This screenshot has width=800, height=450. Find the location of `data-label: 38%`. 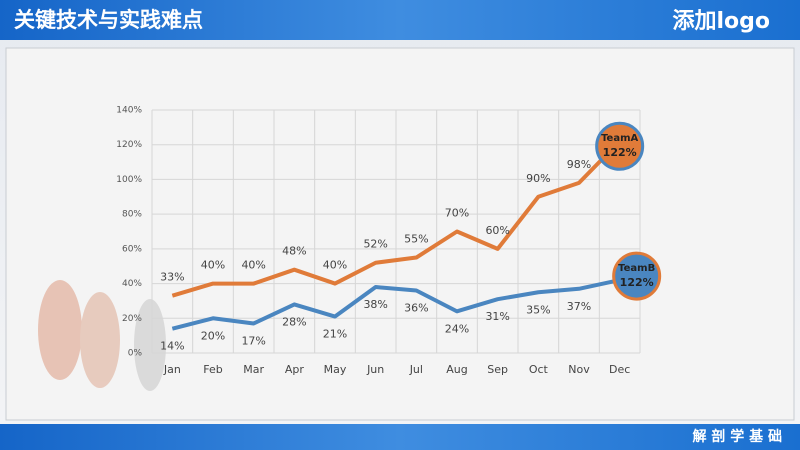

data-label: 38% is located at coordinates (375, 304).